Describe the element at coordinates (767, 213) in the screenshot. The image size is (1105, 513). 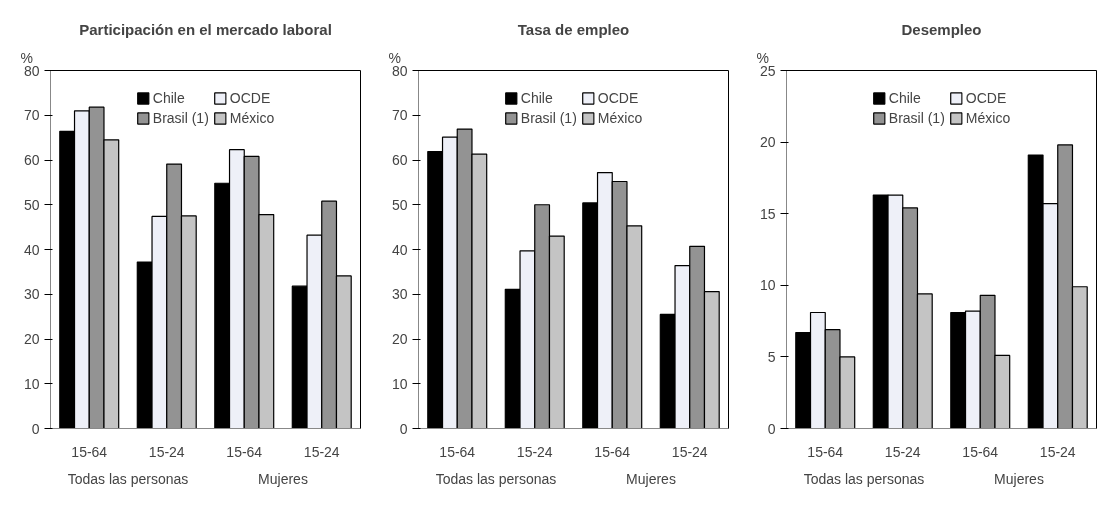
I see `y-tick-label: 15` at that location.